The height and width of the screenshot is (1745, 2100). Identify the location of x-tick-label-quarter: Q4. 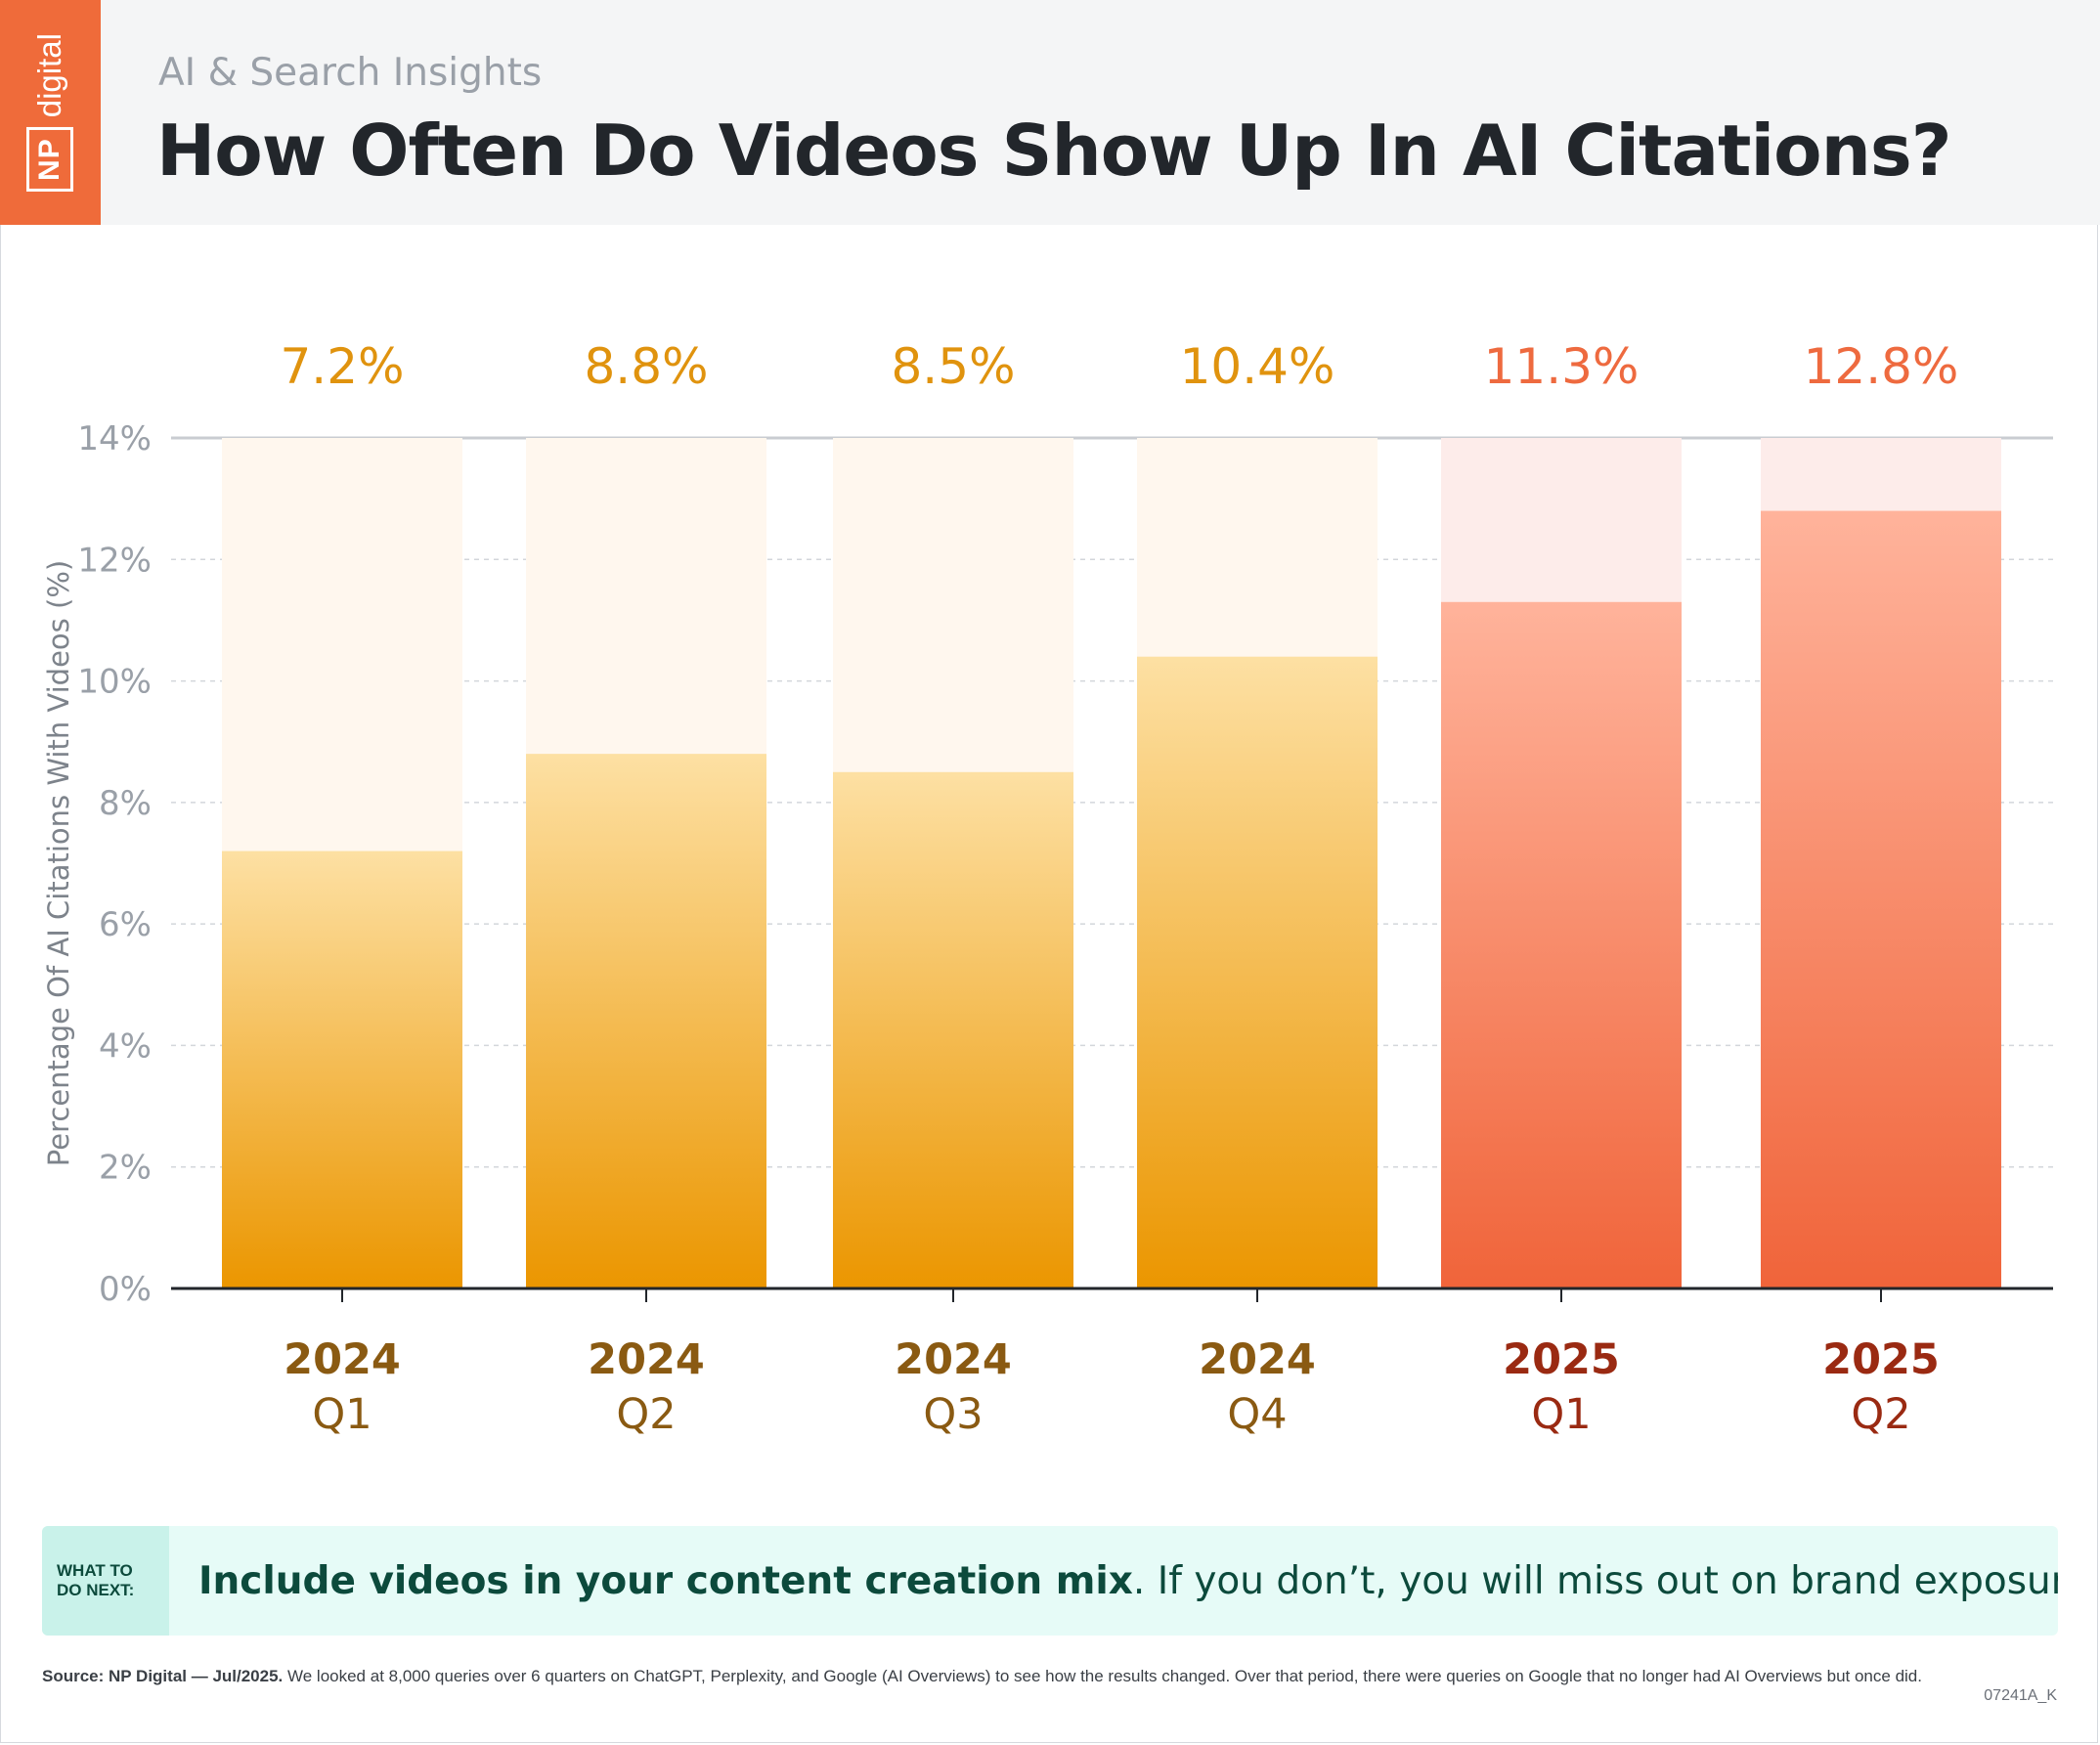
(1257, 1414).